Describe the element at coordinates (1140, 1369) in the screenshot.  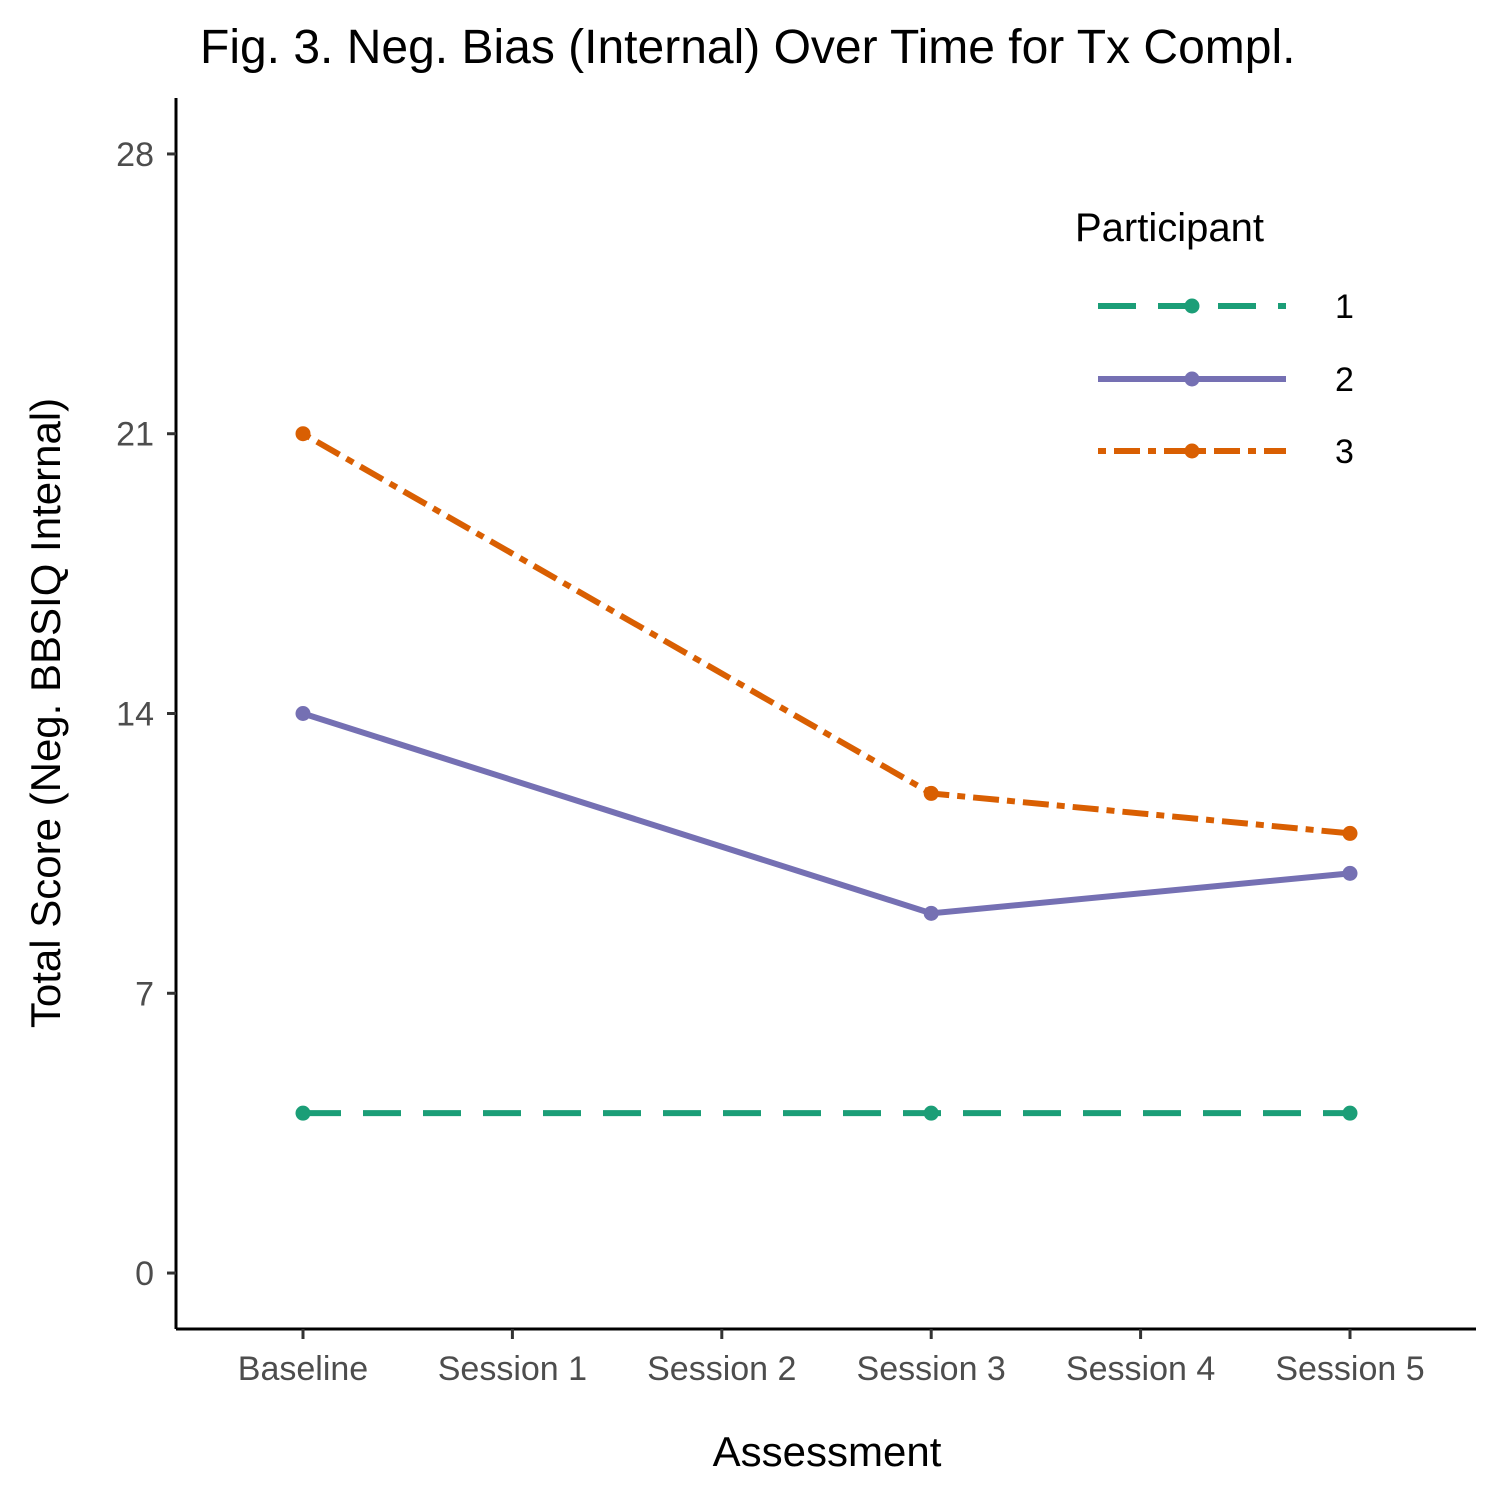
I see `x-tick-label: Session 4` at that location.